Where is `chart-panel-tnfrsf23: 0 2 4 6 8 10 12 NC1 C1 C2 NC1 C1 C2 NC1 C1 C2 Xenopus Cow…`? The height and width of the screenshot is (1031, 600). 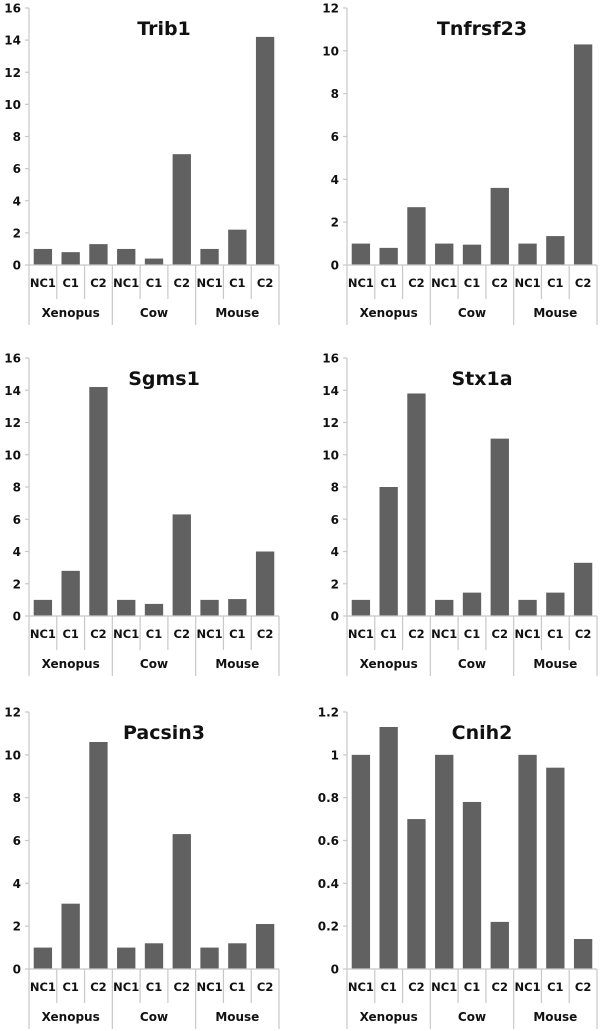 chart-panel-tnfrsf23: 0 2 4 6 8 10 12 NC1 C1 C2 NC1 C1 C2 NC1 C1 C2 Xenopus Cow… is located at coordinates (460, 163).